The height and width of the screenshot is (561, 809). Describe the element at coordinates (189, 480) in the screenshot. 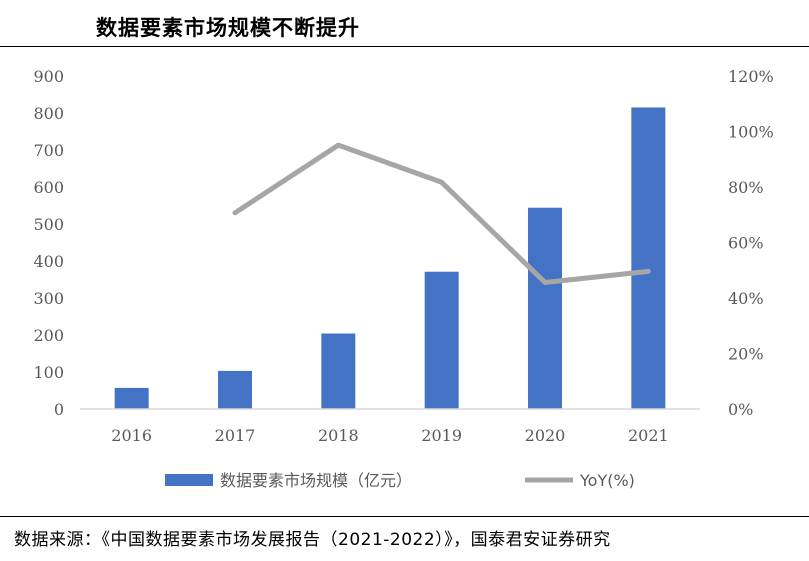

I see `legend-bar-swatch` at that location.